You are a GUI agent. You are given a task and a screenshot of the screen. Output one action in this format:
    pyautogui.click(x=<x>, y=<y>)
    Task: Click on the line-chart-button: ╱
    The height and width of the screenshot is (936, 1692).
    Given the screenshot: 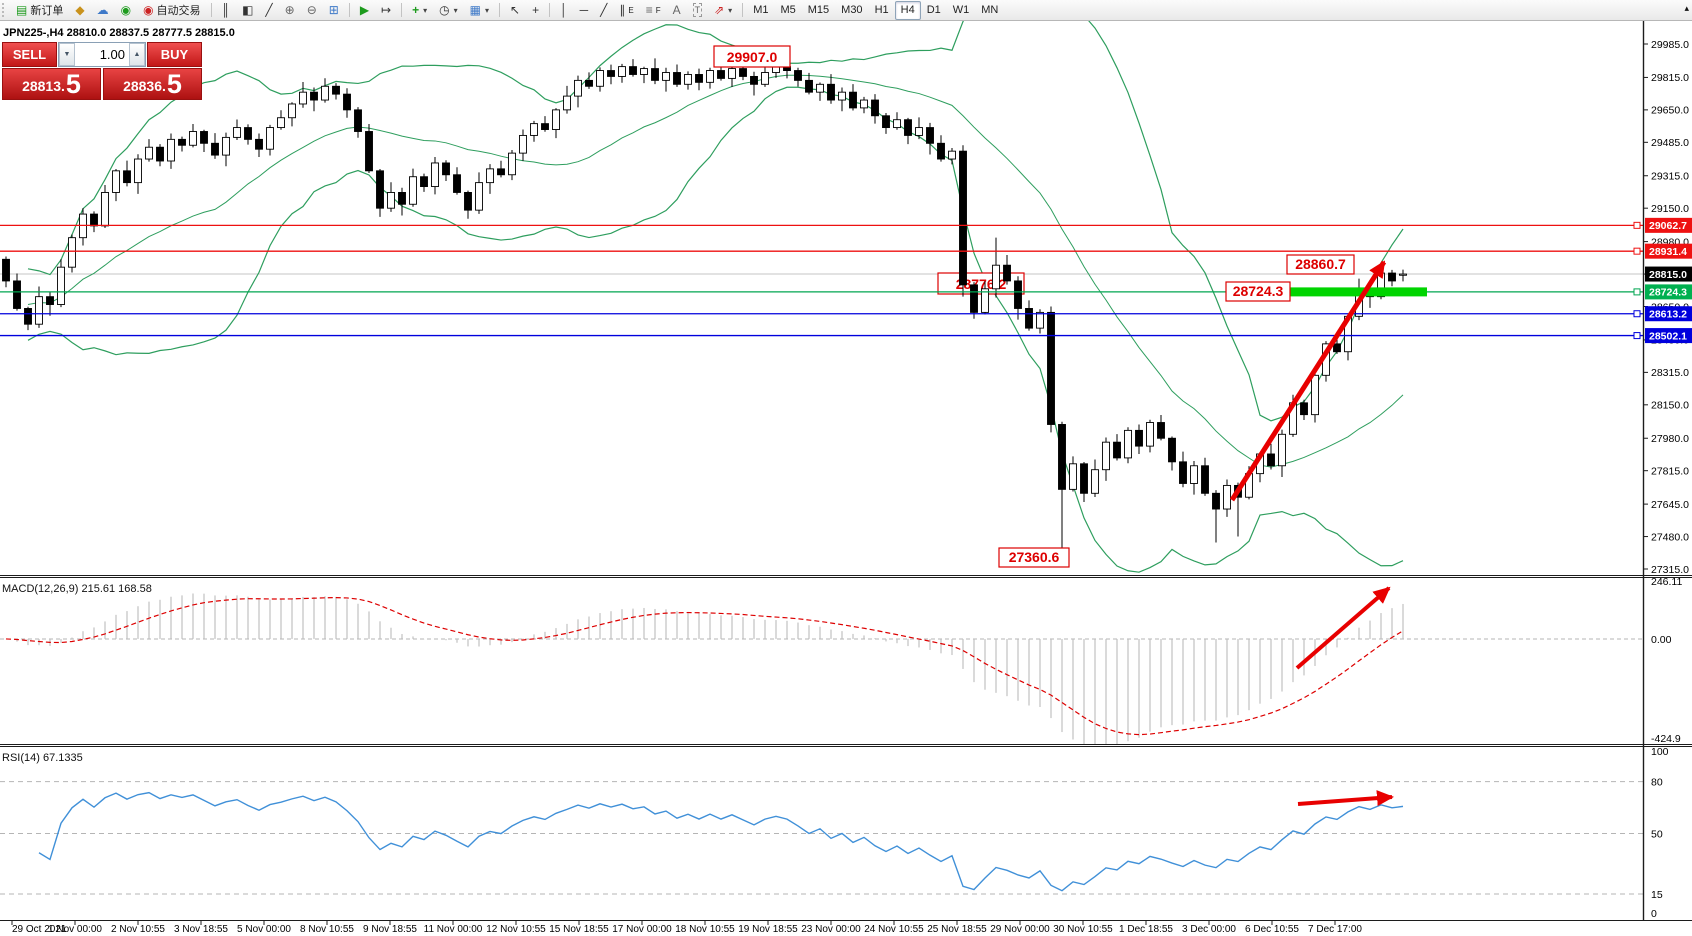 What is the action you would take?
    pyautogui.click(x=268, y=10)
    